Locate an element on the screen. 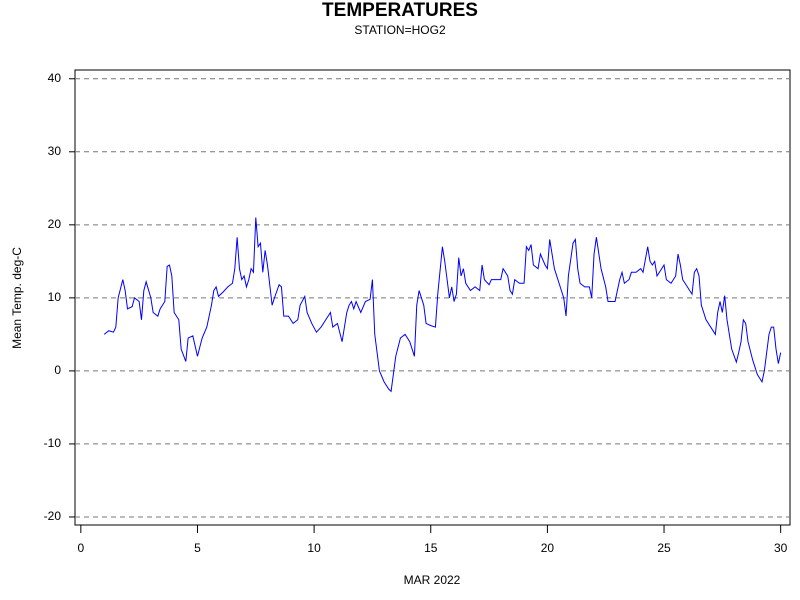  chart-subtitle: STATION=HOG2 is located at coordinates (400, 30).